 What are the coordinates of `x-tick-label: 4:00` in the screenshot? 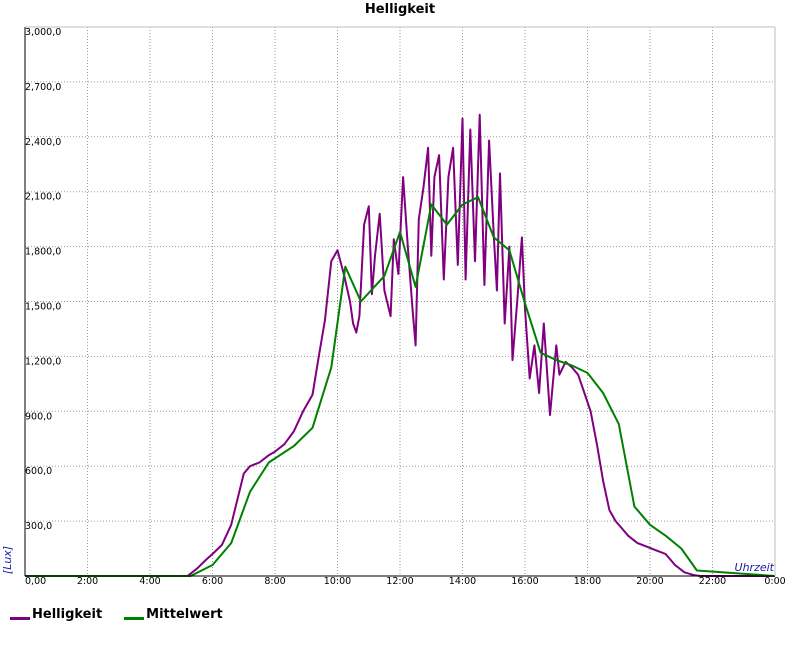 It's located at (149, 581).